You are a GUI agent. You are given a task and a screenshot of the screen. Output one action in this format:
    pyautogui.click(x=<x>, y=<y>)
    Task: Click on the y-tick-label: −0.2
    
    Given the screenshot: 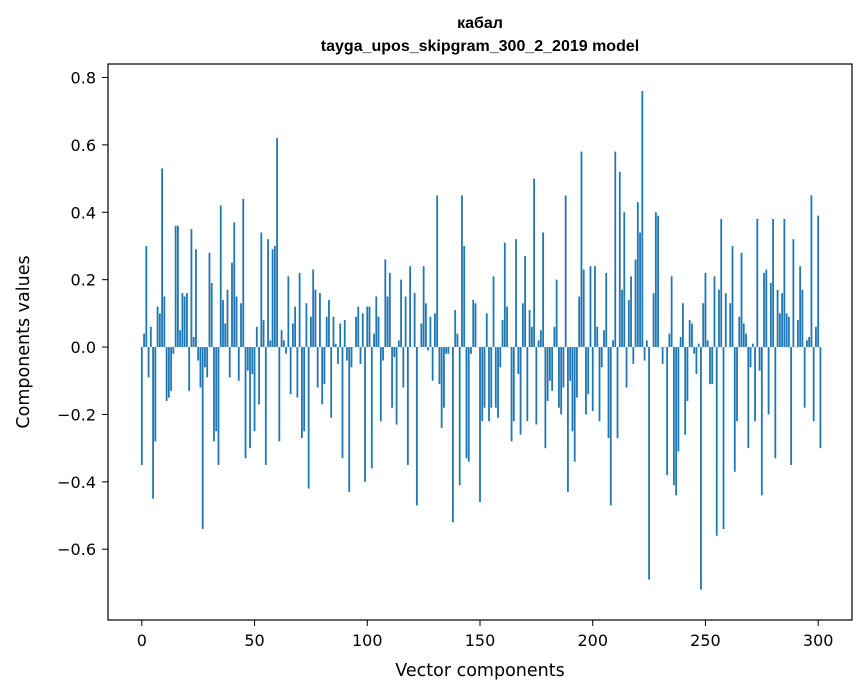 What is the action you would take?
    pyautogui.click(x=76, y=414)
    